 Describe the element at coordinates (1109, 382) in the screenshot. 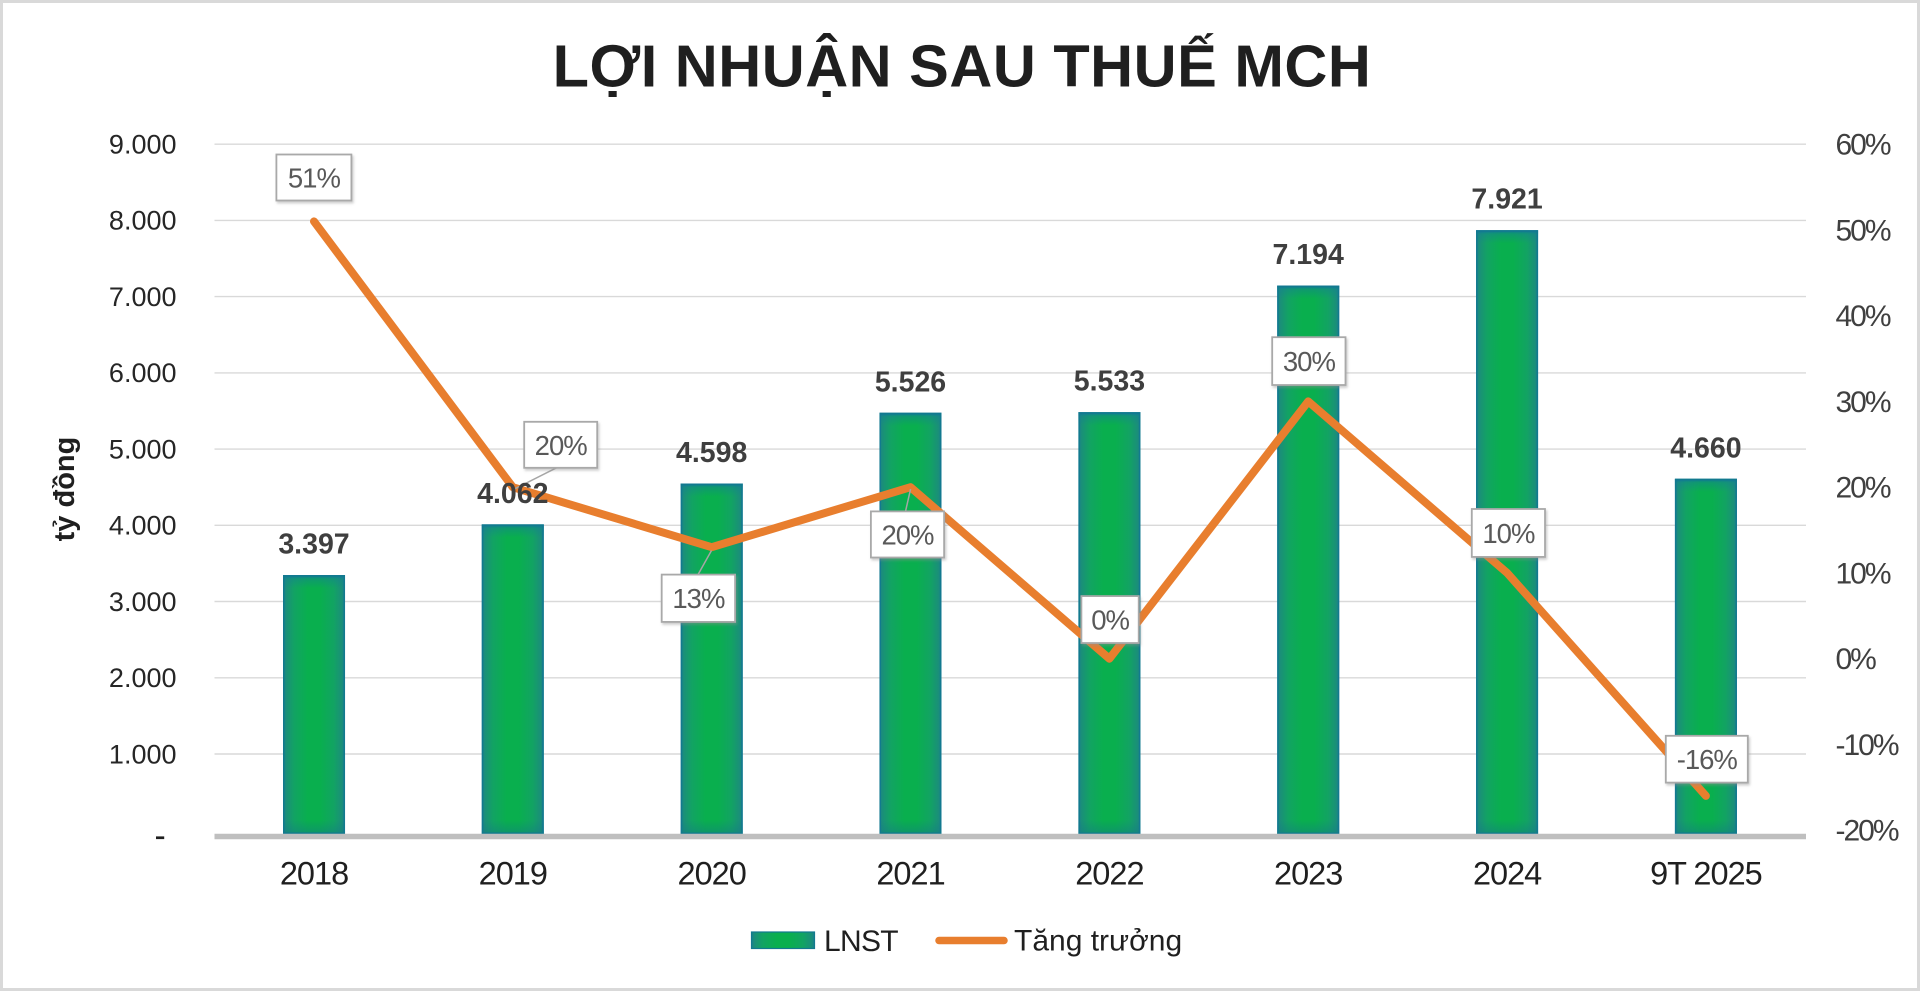

I see `svg-text: 5.533` at that location.